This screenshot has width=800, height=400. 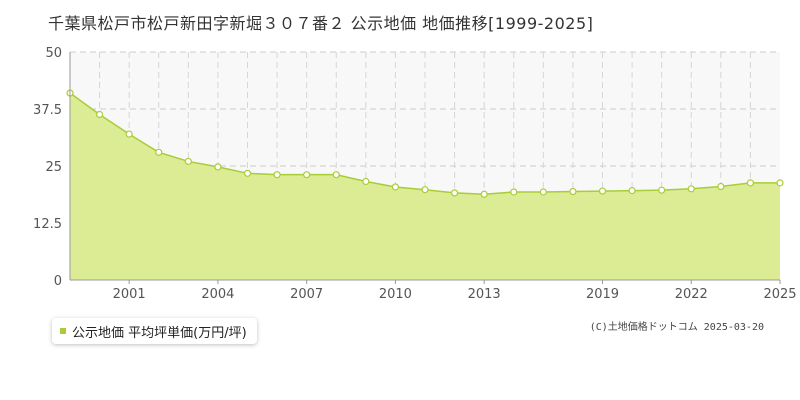 What do you see at coordinates (58, 281) in the screenshot?
I see `y-tick-label: 0` at bounding box center [58, 281].